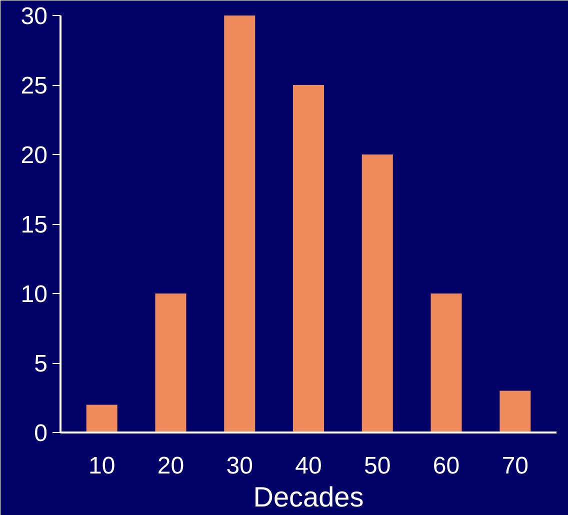 The image size is (568, 515). Describe the element at coordinates (41, 364) in the screenshot. I see `y-tick-label: 5` at that location.